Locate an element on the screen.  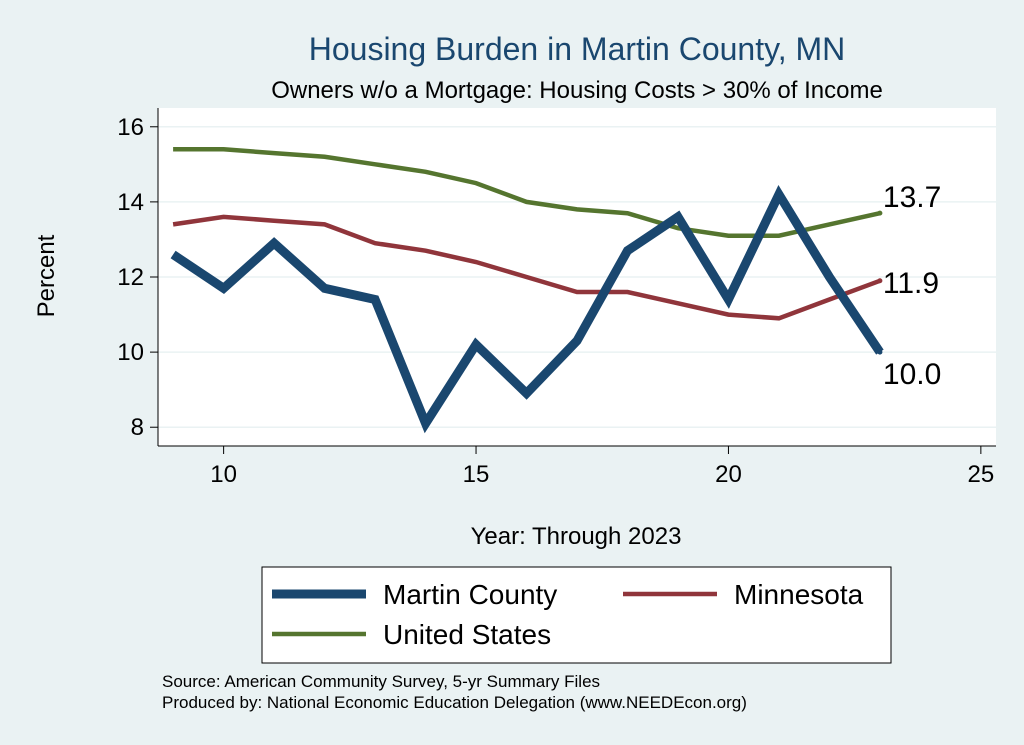
end-label: 13.7 is located at coordinates (912, 197).